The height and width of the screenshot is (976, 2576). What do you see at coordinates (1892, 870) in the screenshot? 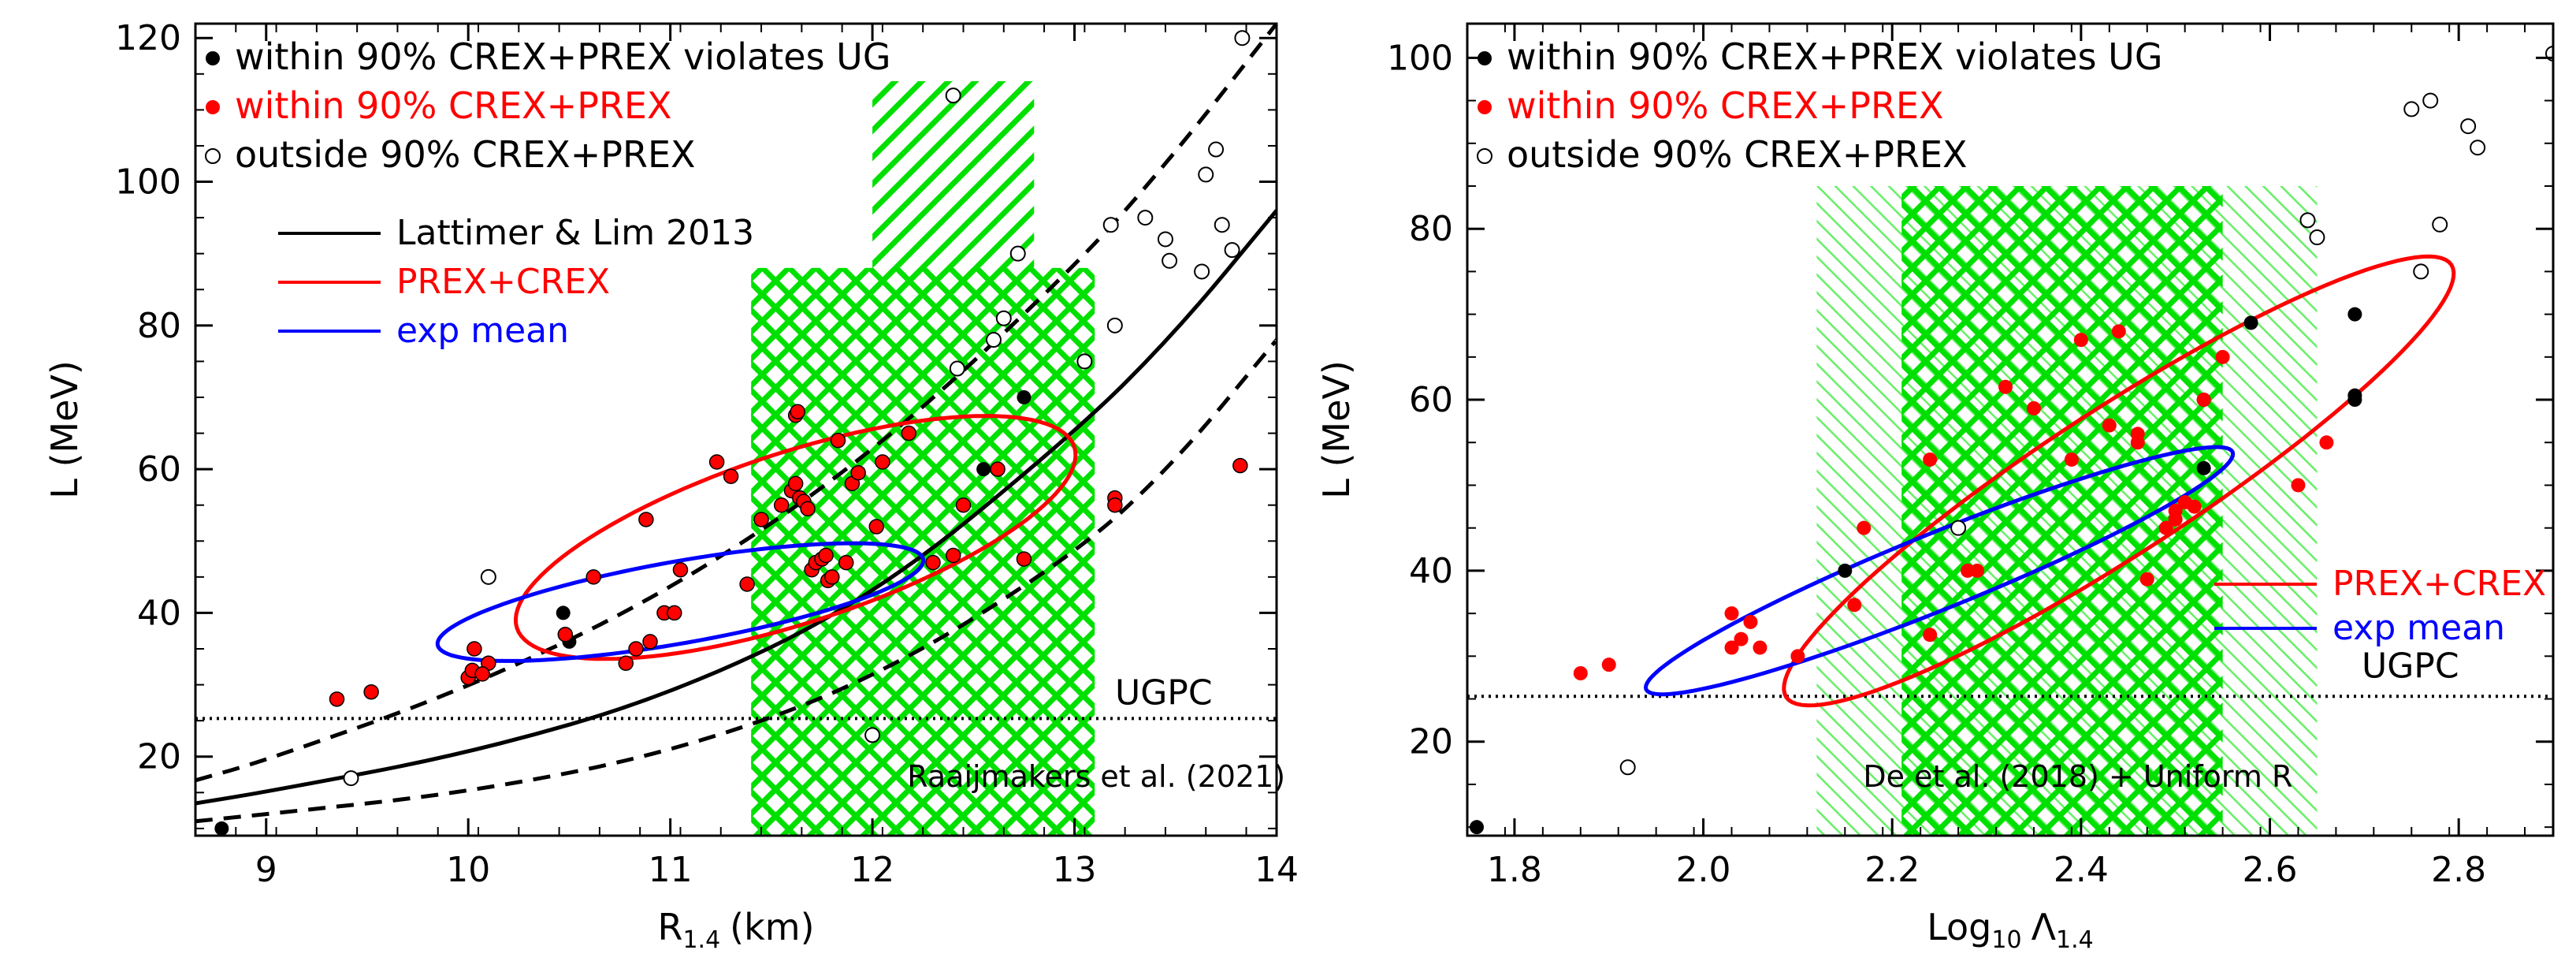
I see `x-tick-label: 2.2` at bounding box center [1892, 870].